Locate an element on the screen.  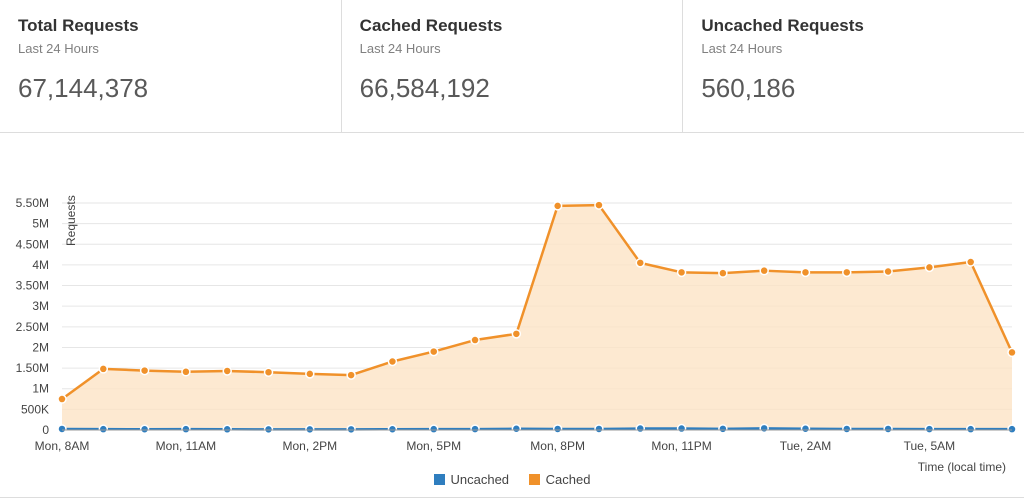
uncached-series is located at coordinates (537, 429).